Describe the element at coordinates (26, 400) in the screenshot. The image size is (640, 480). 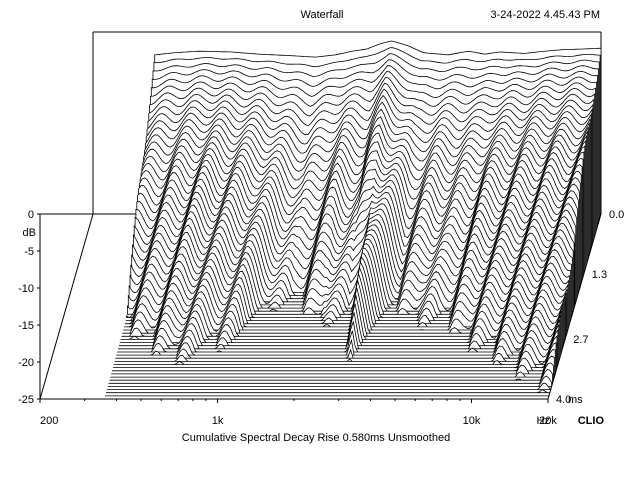
I see `y-tick-label: -25` at that location.